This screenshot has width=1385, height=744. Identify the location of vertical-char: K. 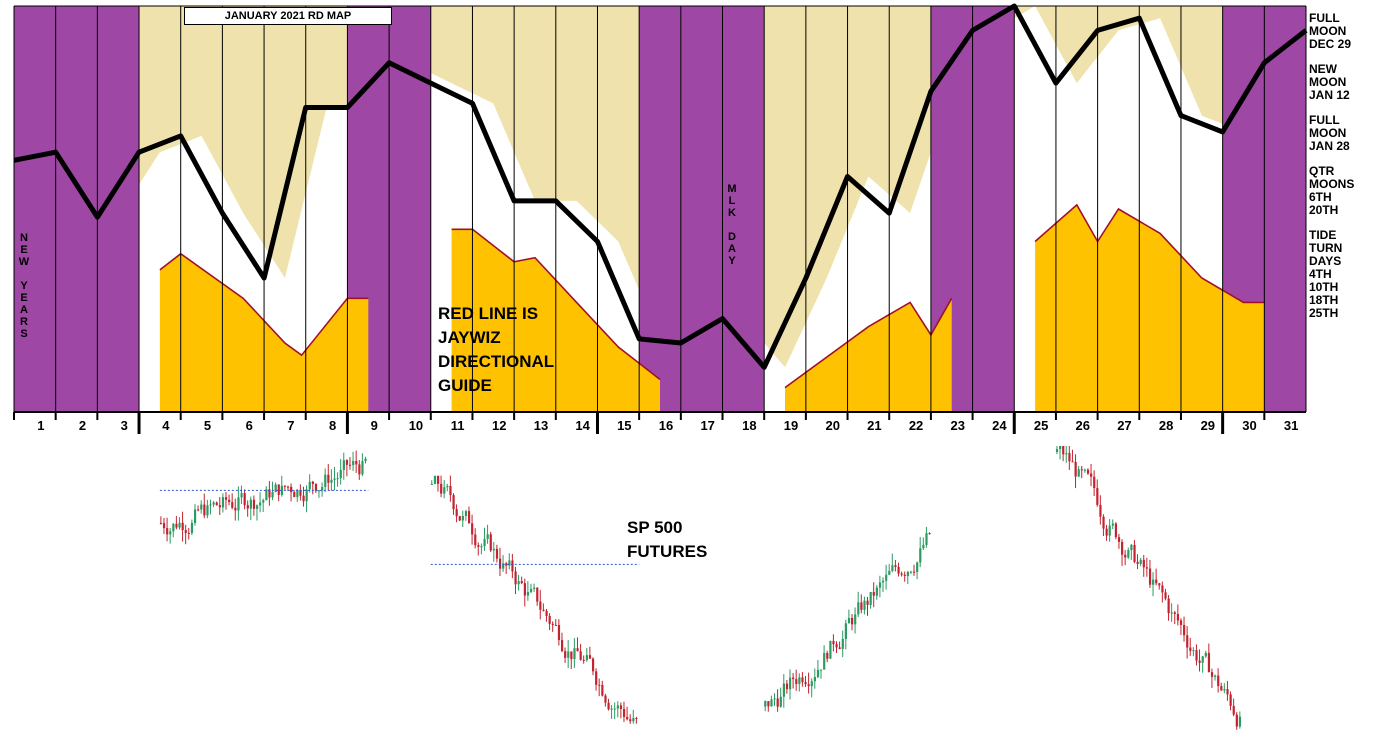
(732, 213).